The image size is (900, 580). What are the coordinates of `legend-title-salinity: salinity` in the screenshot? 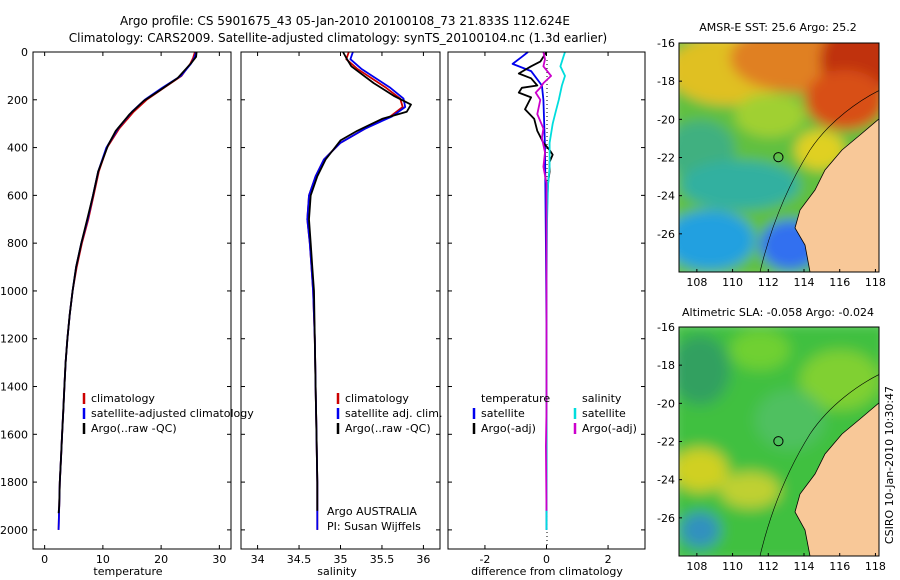 It's located at (602, 398).